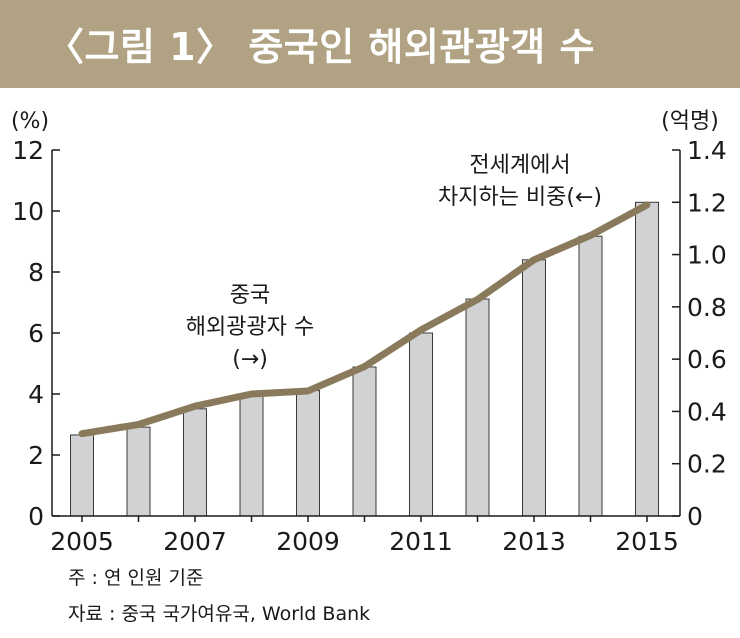 The height and width of the screenshot is (638, 740). What do you see at coordinates (195, 462) in the screenshot?
I see `bar-2007` at bounding box center [195, 462].